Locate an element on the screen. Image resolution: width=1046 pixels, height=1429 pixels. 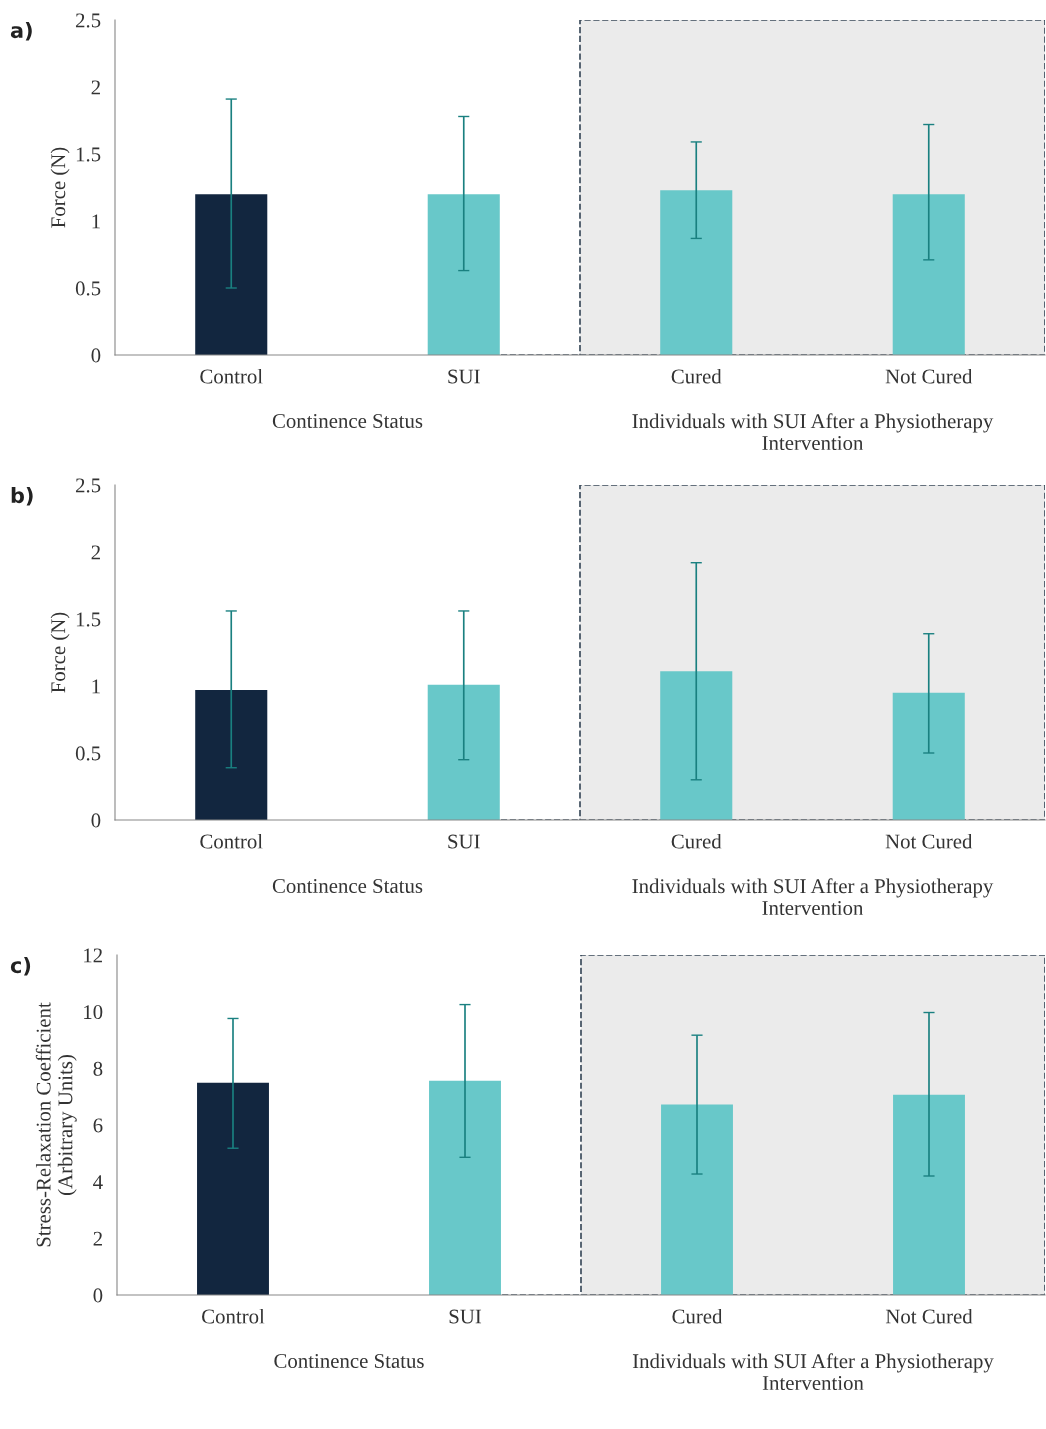
y-axis-title: Stress-Relaxation Coefficient (Arbitrary Units) is located at coordinates (56, 1124).